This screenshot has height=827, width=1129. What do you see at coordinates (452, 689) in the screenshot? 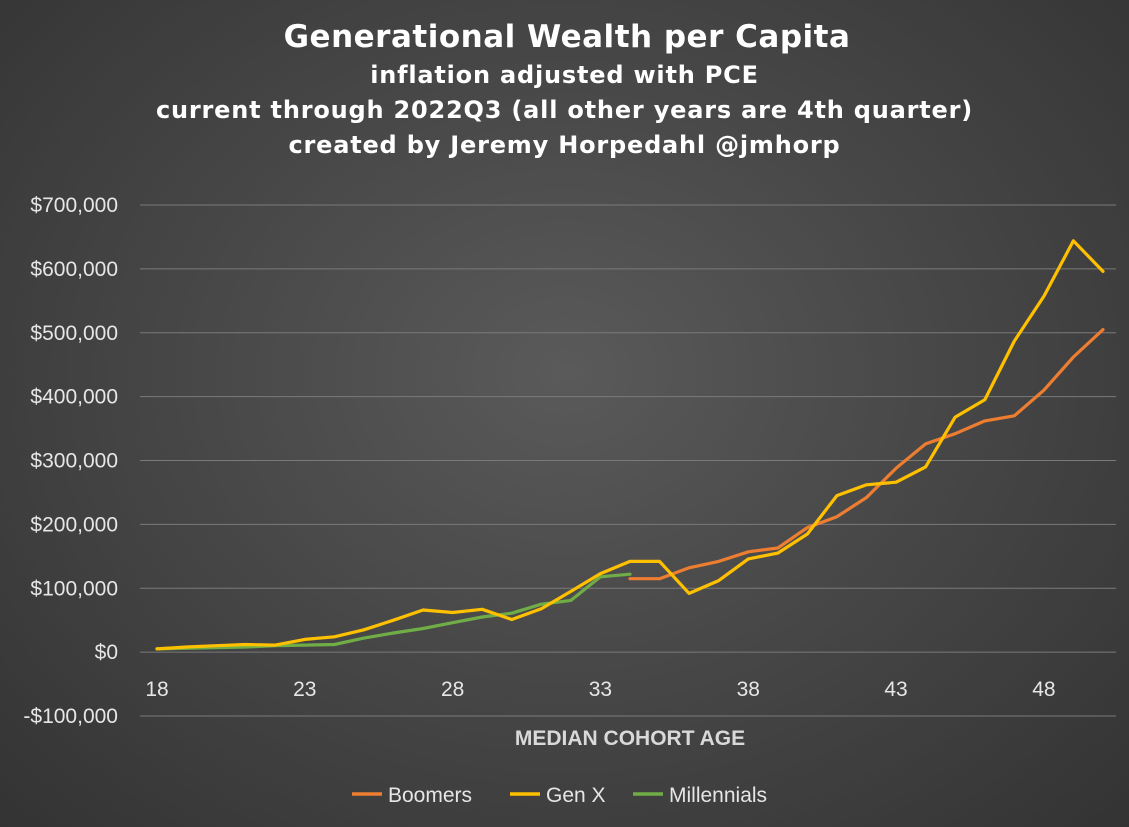
I see `x-tick-label: 28` at bounding box center [452, 689].